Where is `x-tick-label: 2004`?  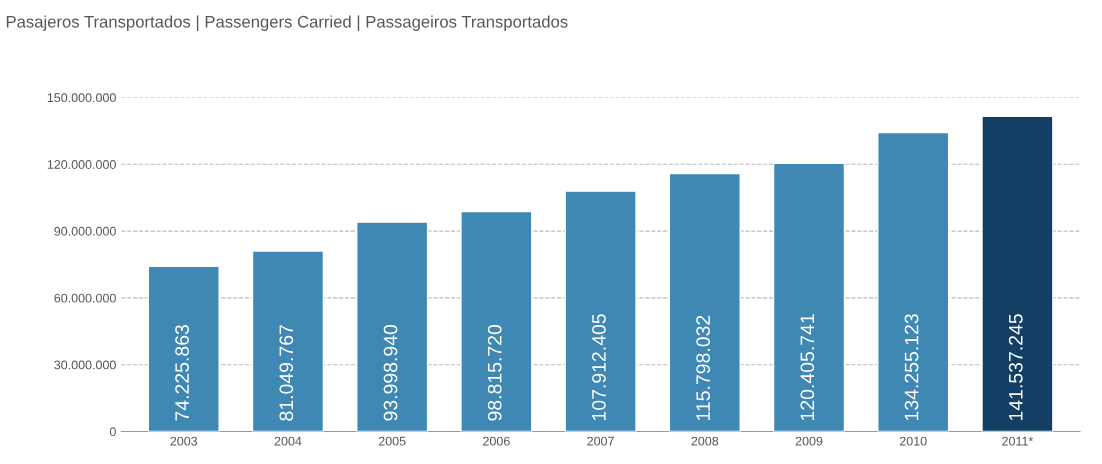 x-tick-label: 2004 is located at coordinates (288, 441).